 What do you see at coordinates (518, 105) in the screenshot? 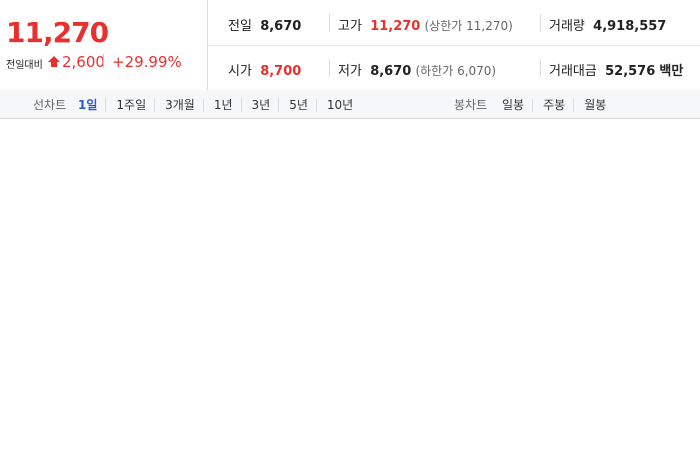
I see `tab: 일봉` at bounding box center [518, 105].